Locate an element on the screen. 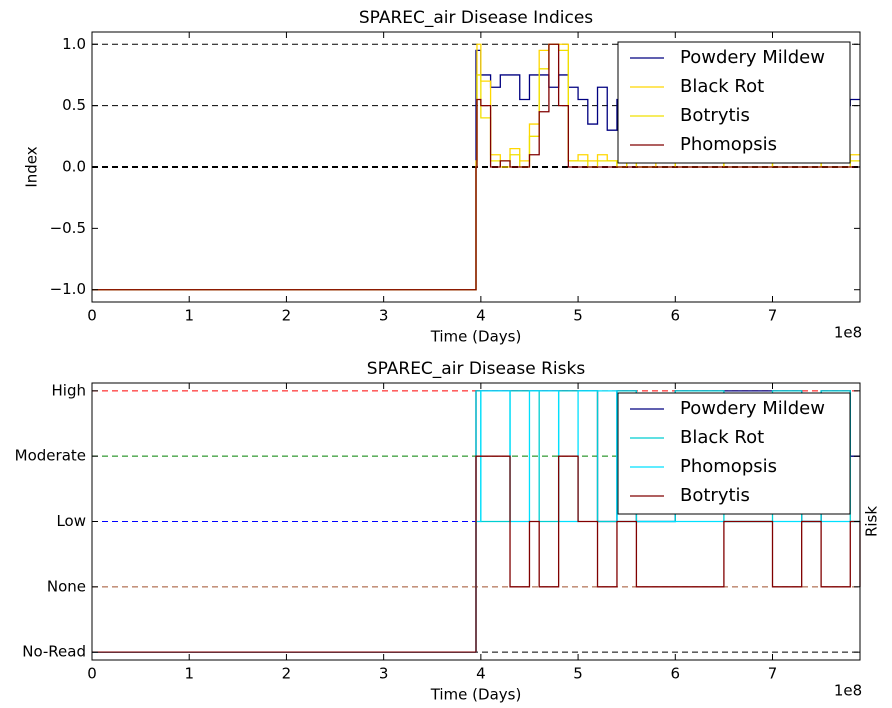 This screenshot has width=892, height=708. chart-title: SPAREC_air Disease Indices is located at coordinates (476, 18).